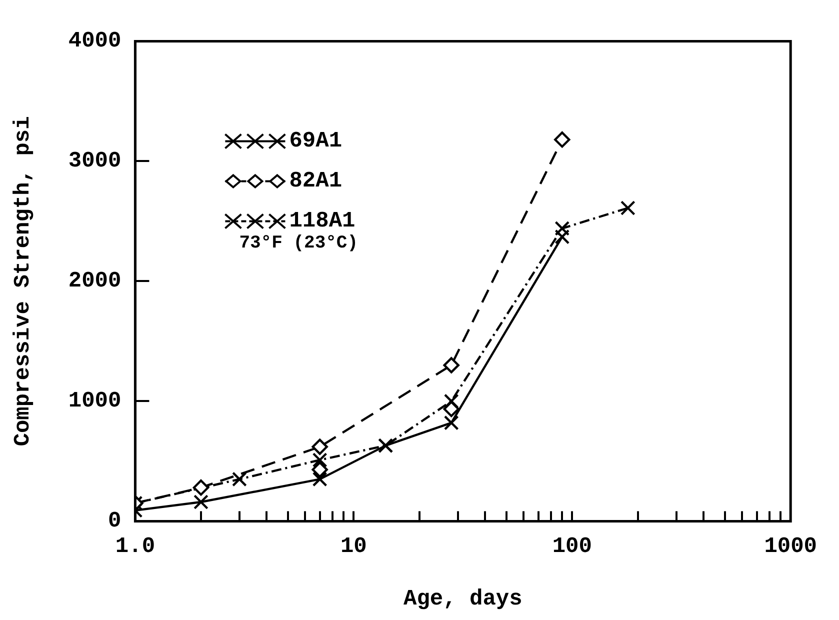 This screenshot has height=620, width=839. What do you see at coordinates (95, 41) in the screenshot?
I see `y-tick-label: 4000` at bounding box center [95, 41].